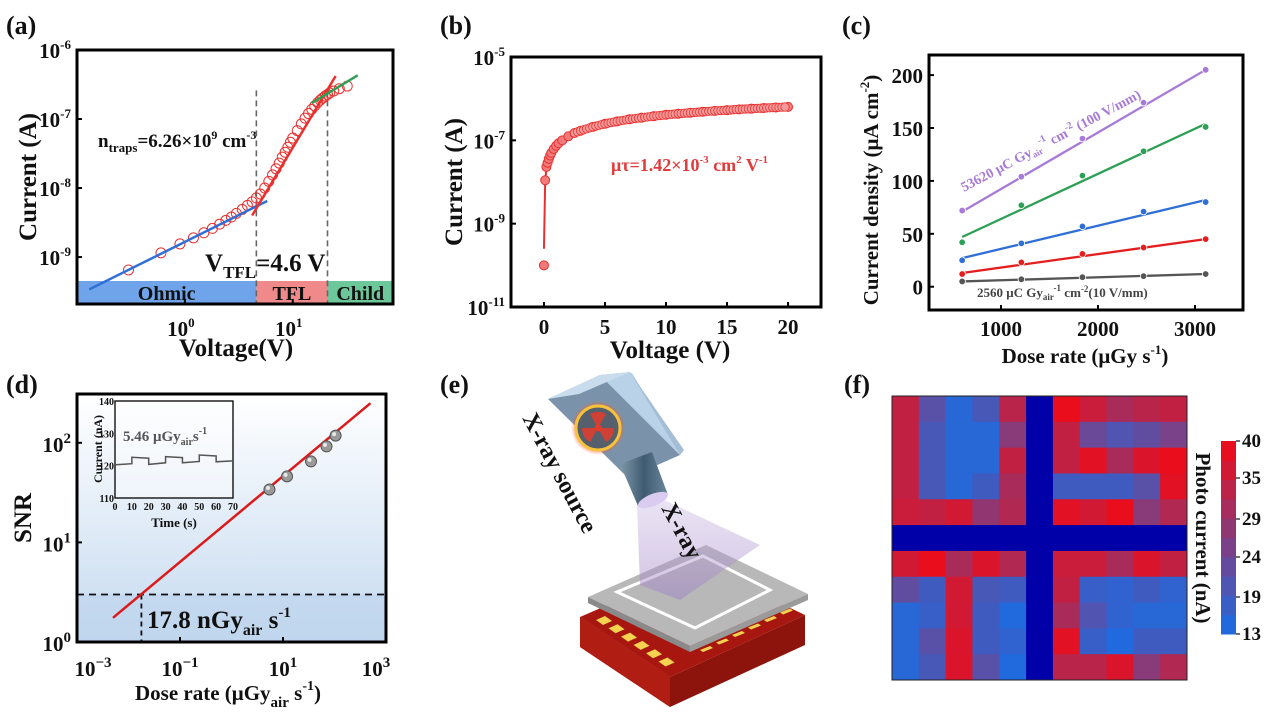 This screenshot has height=714, width=1269. Describe the element at coordinates (216, 507) in the screenshot. I see `inset-x-tick-label: 60` at that location.